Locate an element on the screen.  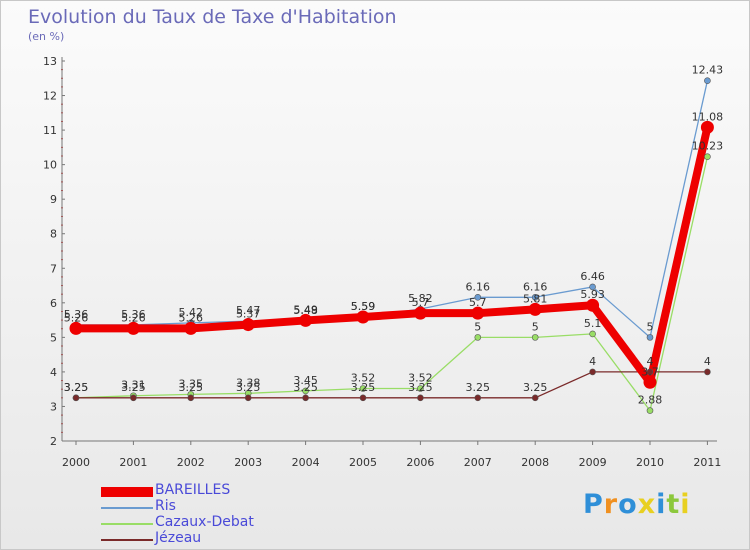
x-tick-label: 2001 is located at coordinates (133, 462).